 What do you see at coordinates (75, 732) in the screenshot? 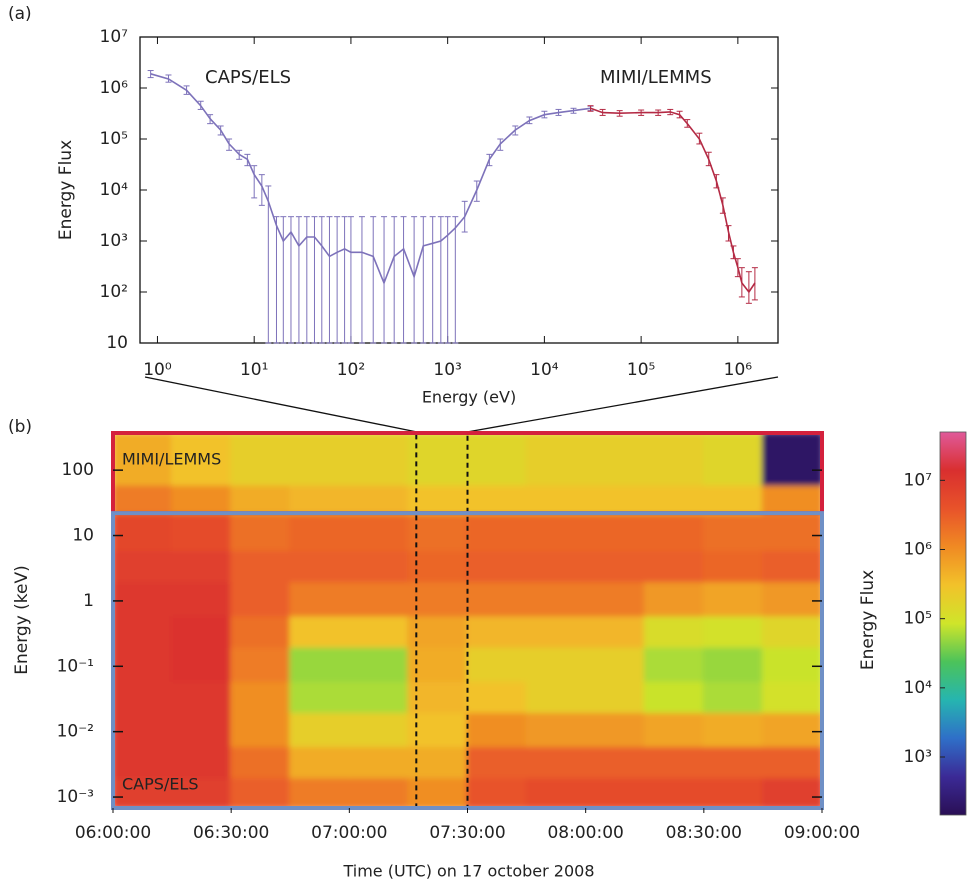
I see `y-tick-label: 10⁻²` at bounding box center [75, 732].